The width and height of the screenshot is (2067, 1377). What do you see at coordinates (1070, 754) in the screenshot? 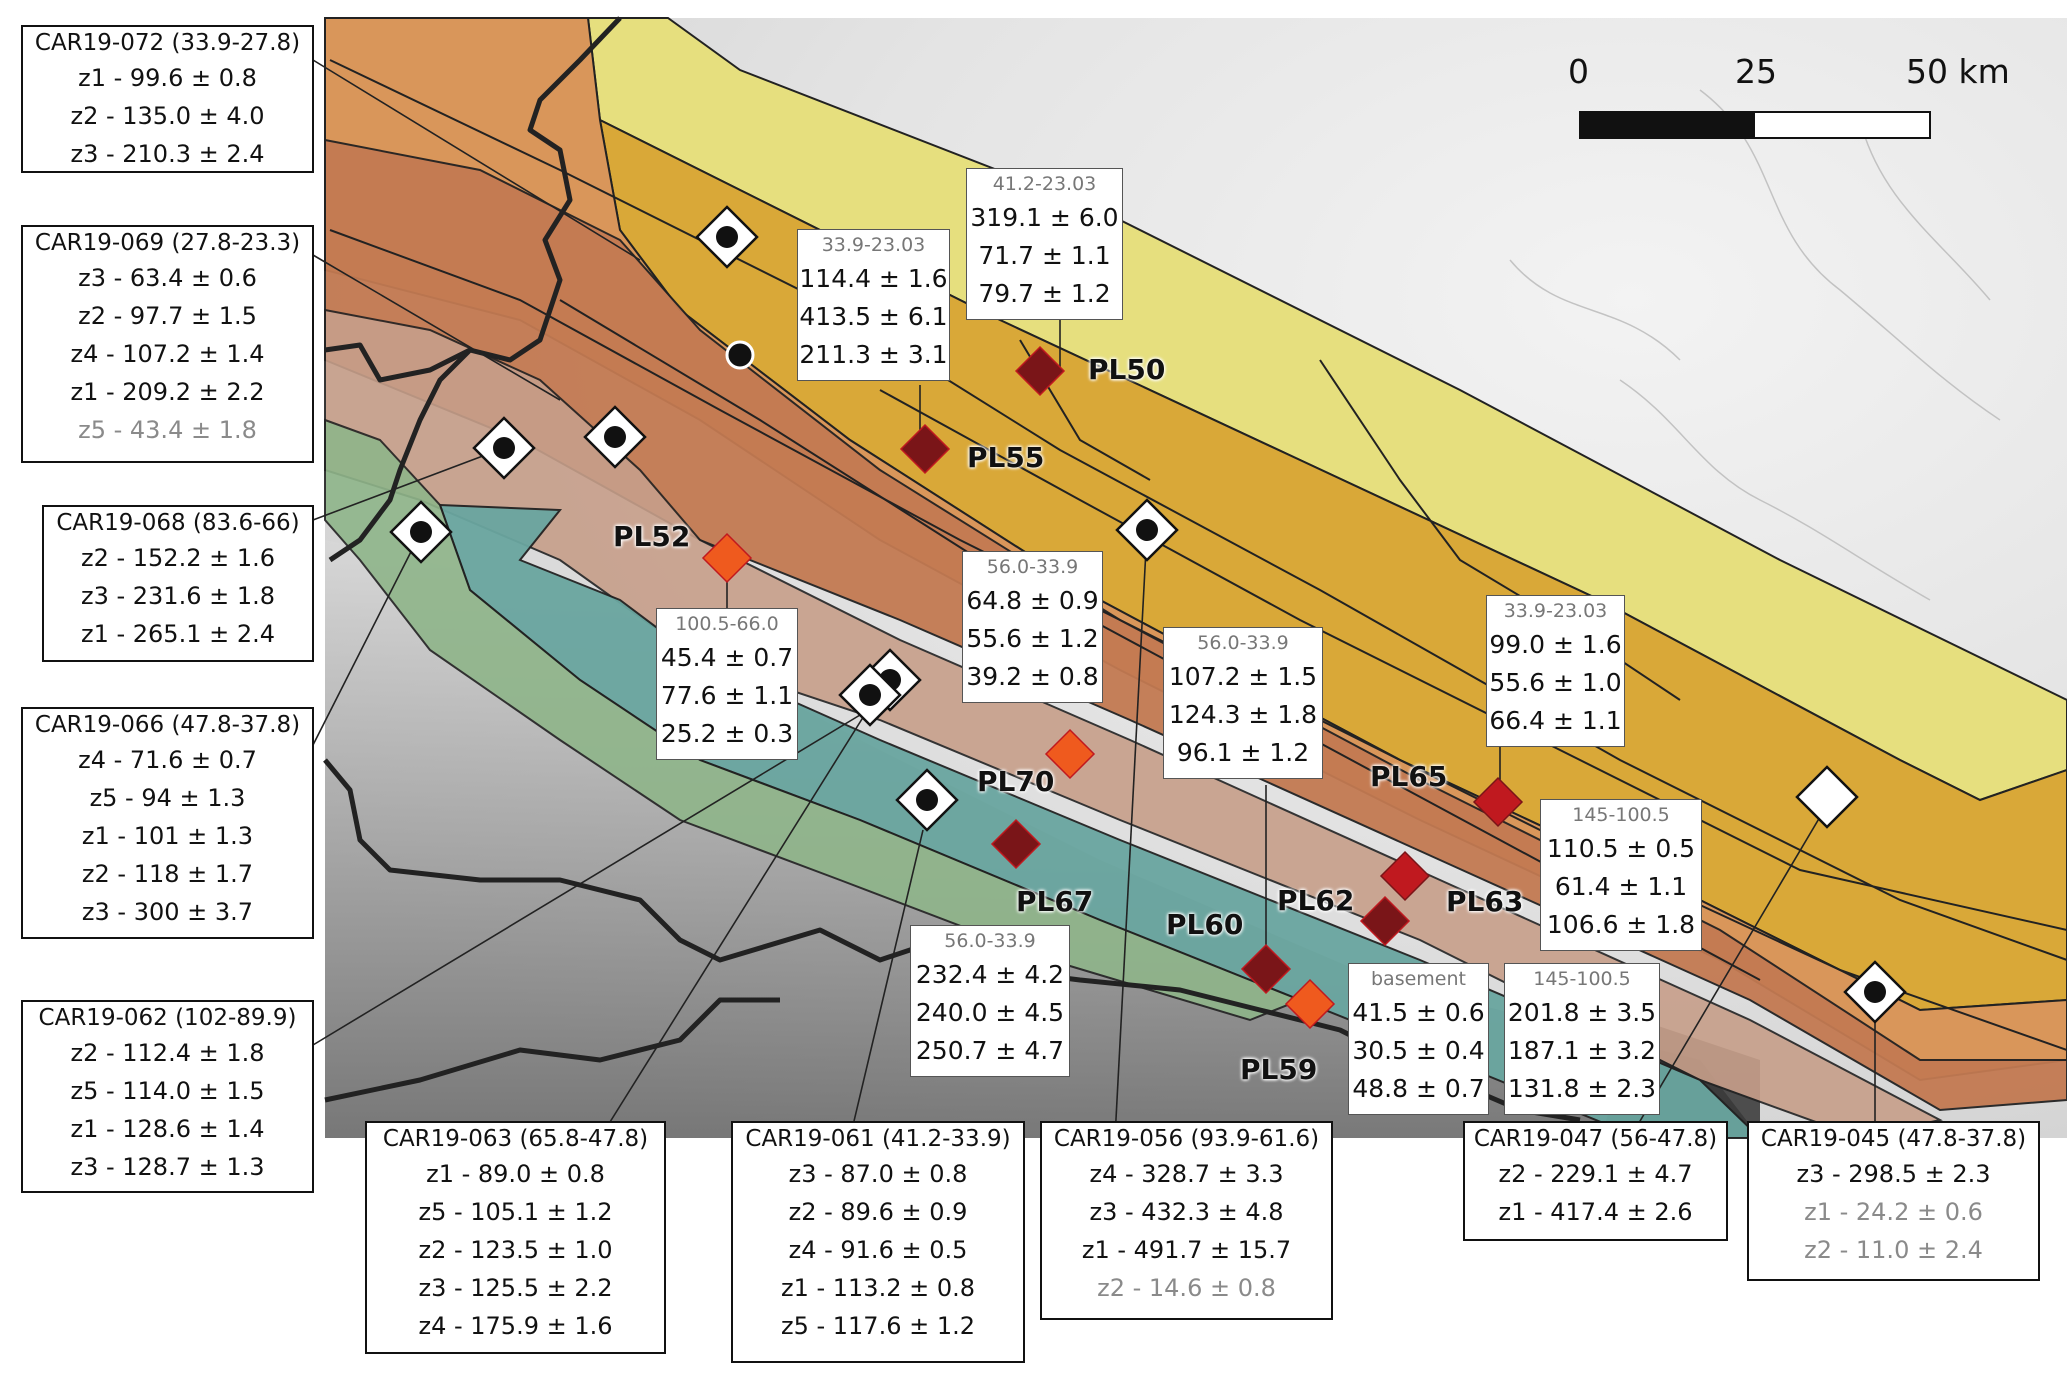
I see `pl70-marker` at bounding box center [1070, 754].